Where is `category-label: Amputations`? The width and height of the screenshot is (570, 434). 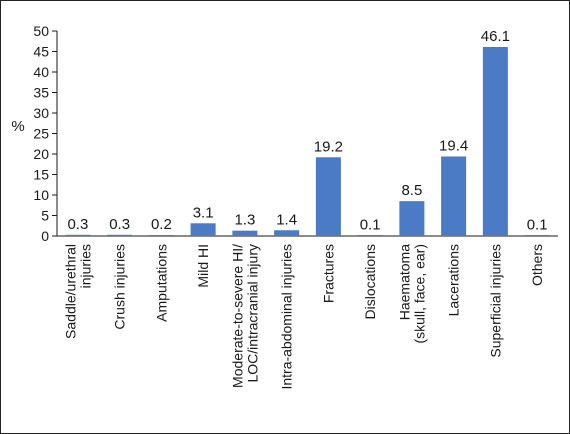 category-label: Amputations is located at coordinates (161, 283).